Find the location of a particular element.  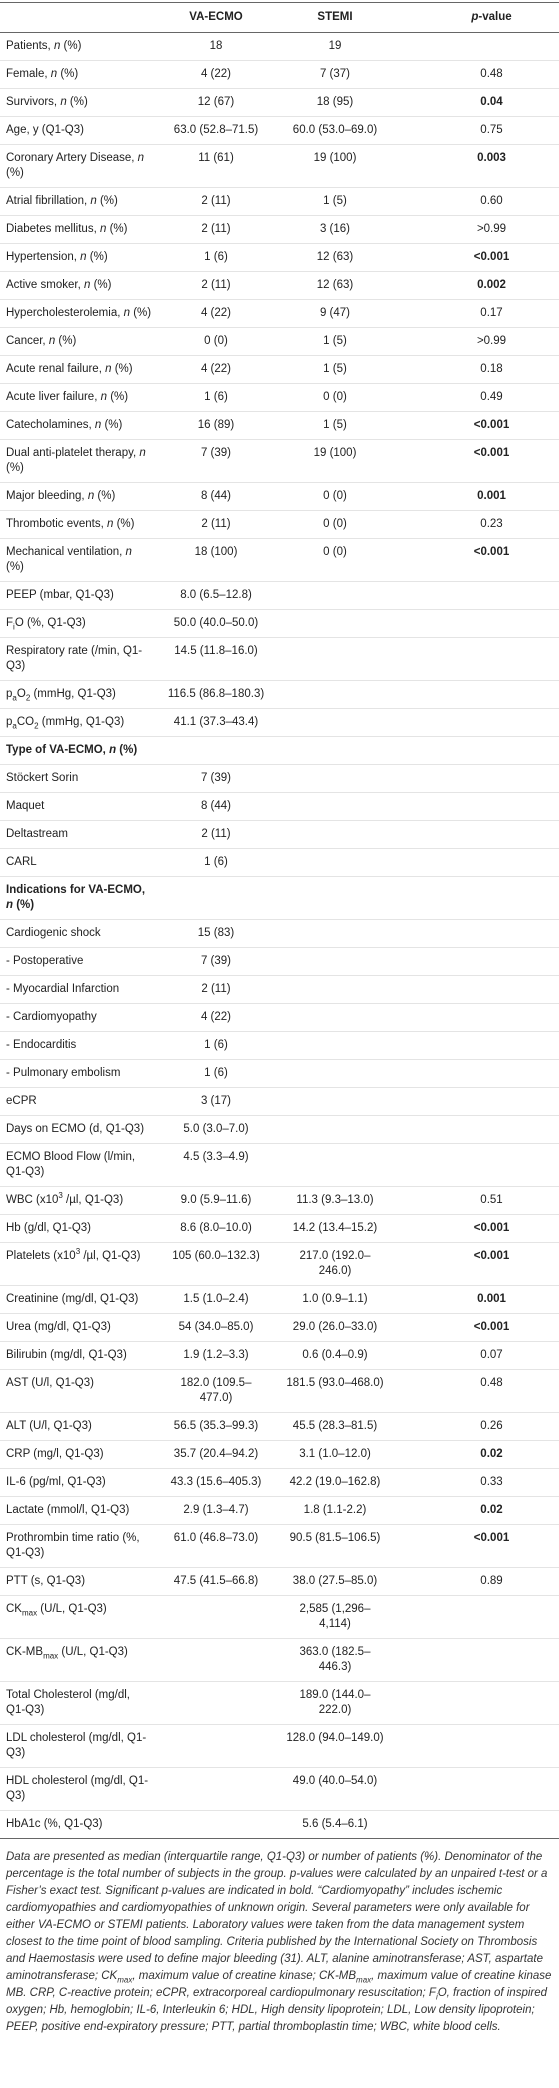

table-row: paO2 (mmHg, Q1-Q3) 116.5 (86.8–180.3) is located at coordinates (279, 695).